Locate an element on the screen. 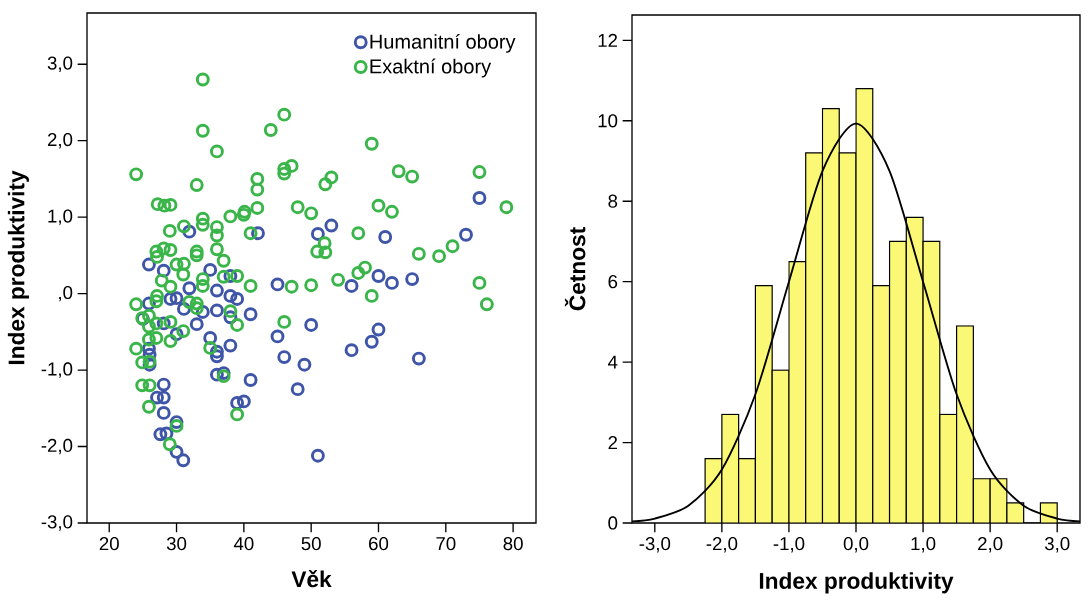 The image size is (1089, 605). y-tick-label: 0 is located at coordinates (613, 523).